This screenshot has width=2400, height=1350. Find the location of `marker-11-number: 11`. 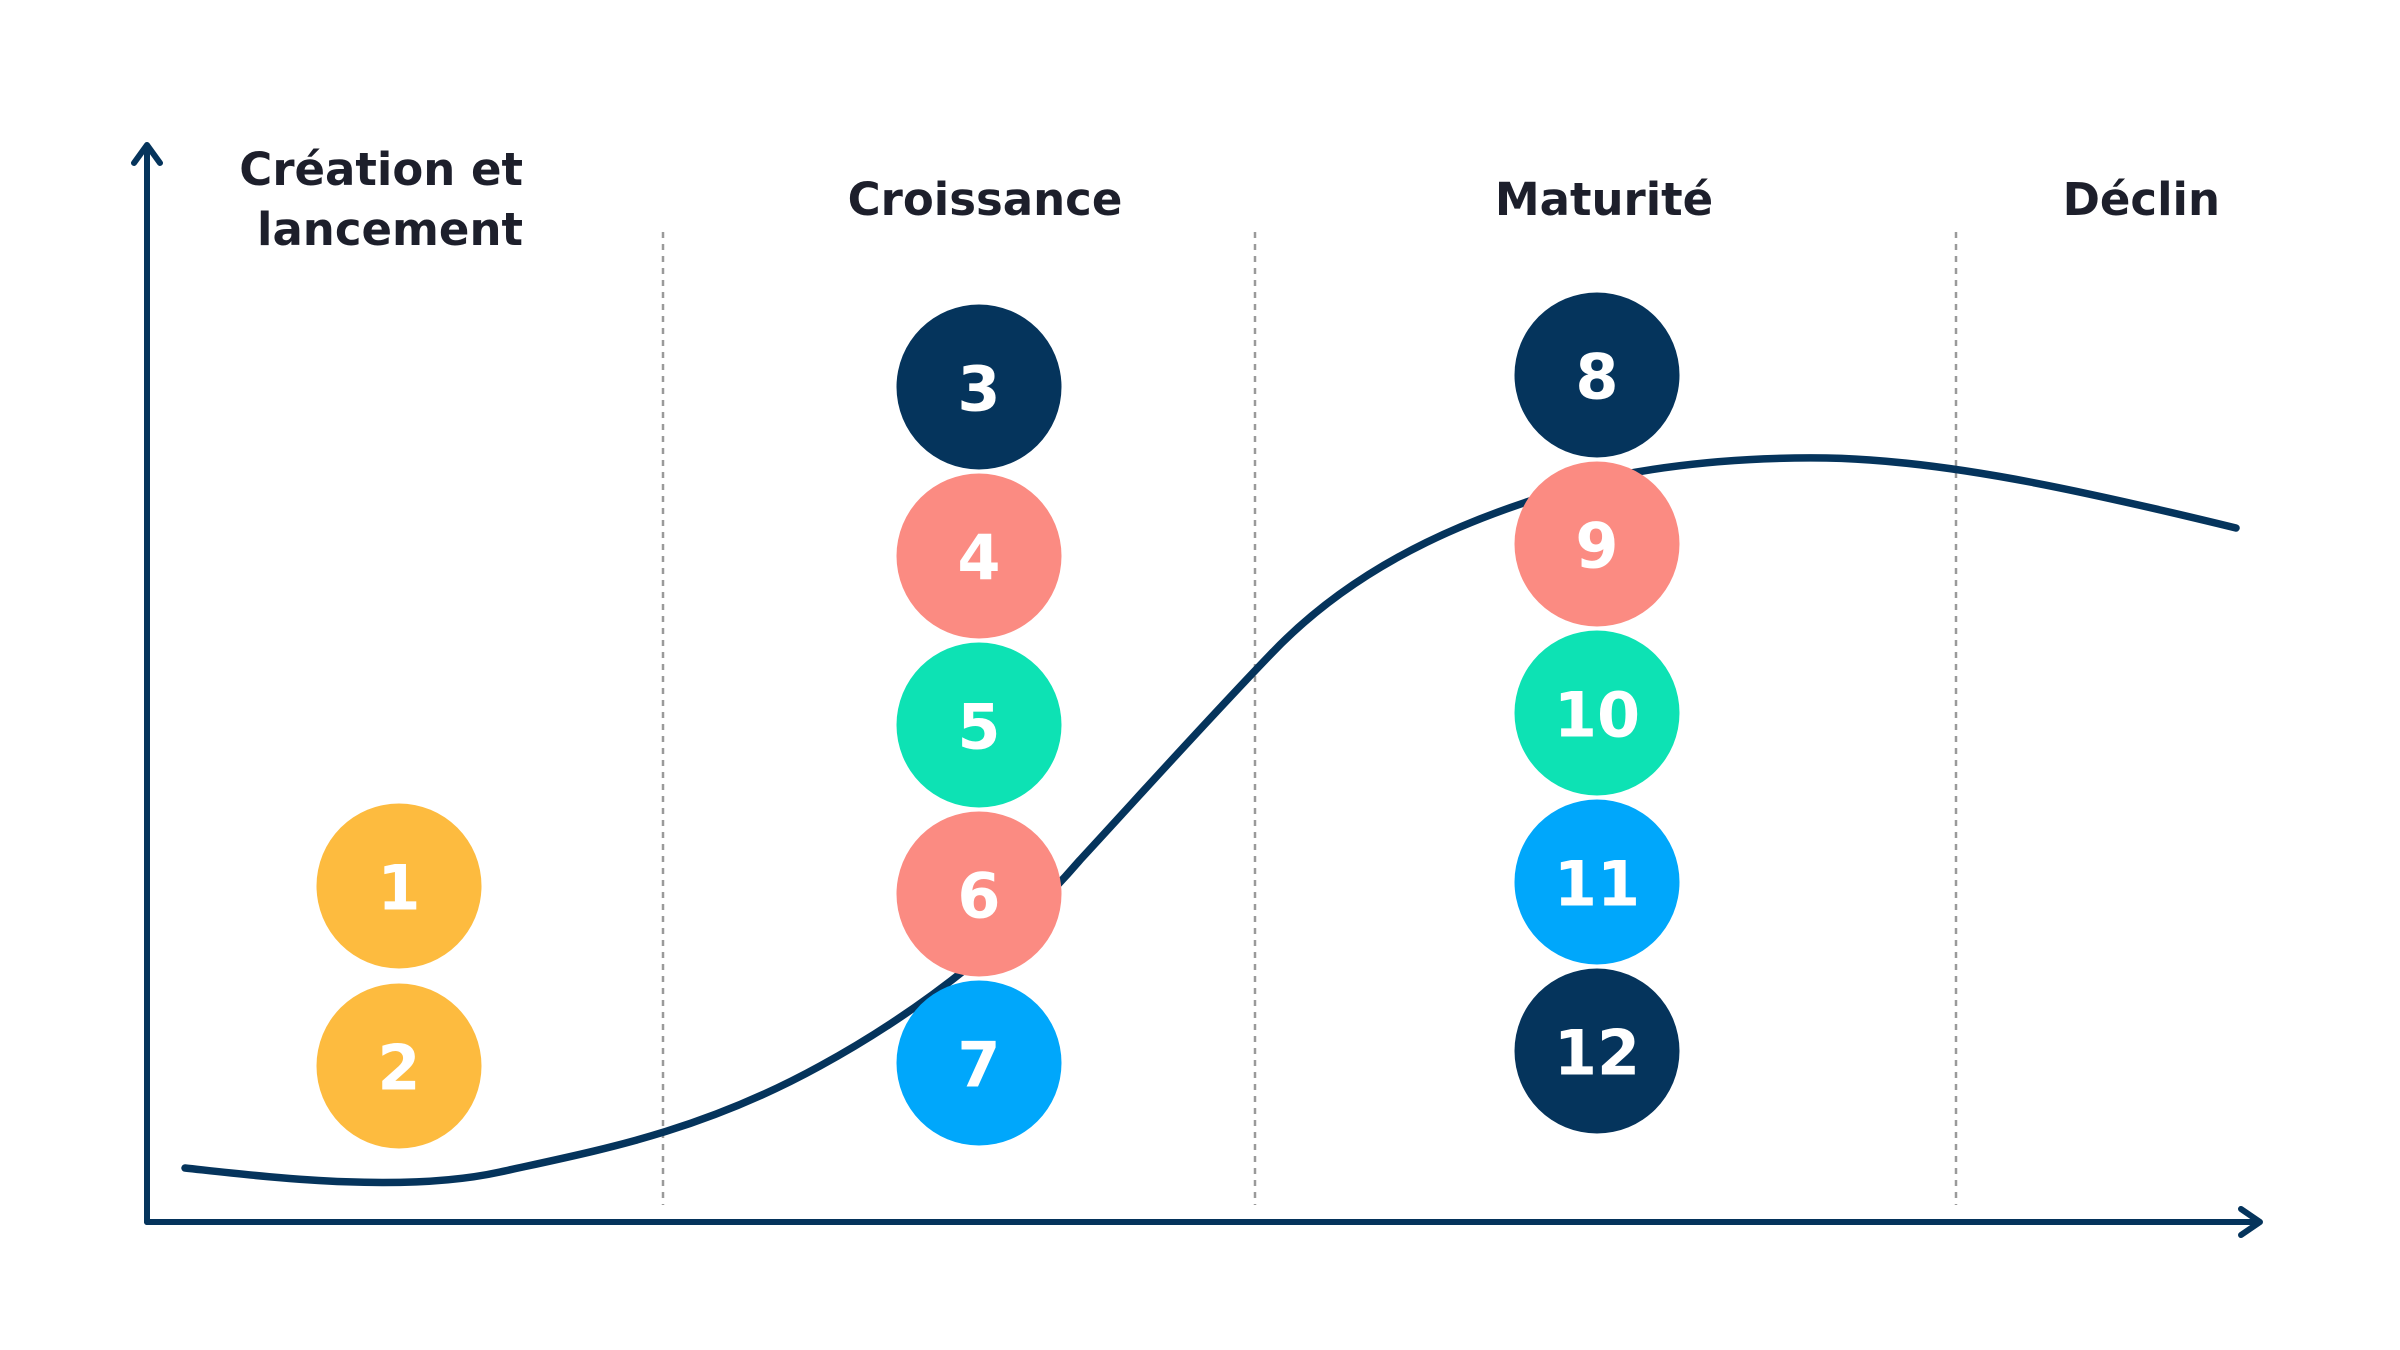

marker-11-number: 11 is located at coordinates (1597, 884).